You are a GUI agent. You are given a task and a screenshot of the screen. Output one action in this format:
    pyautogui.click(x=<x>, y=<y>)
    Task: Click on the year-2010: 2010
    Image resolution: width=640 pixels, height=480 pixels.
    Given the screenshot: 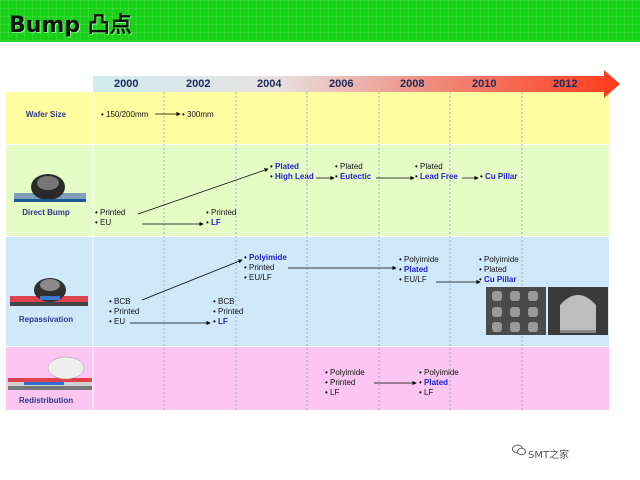 What is the action you would take?
    pyautogui.click(x=484, y=84)
    